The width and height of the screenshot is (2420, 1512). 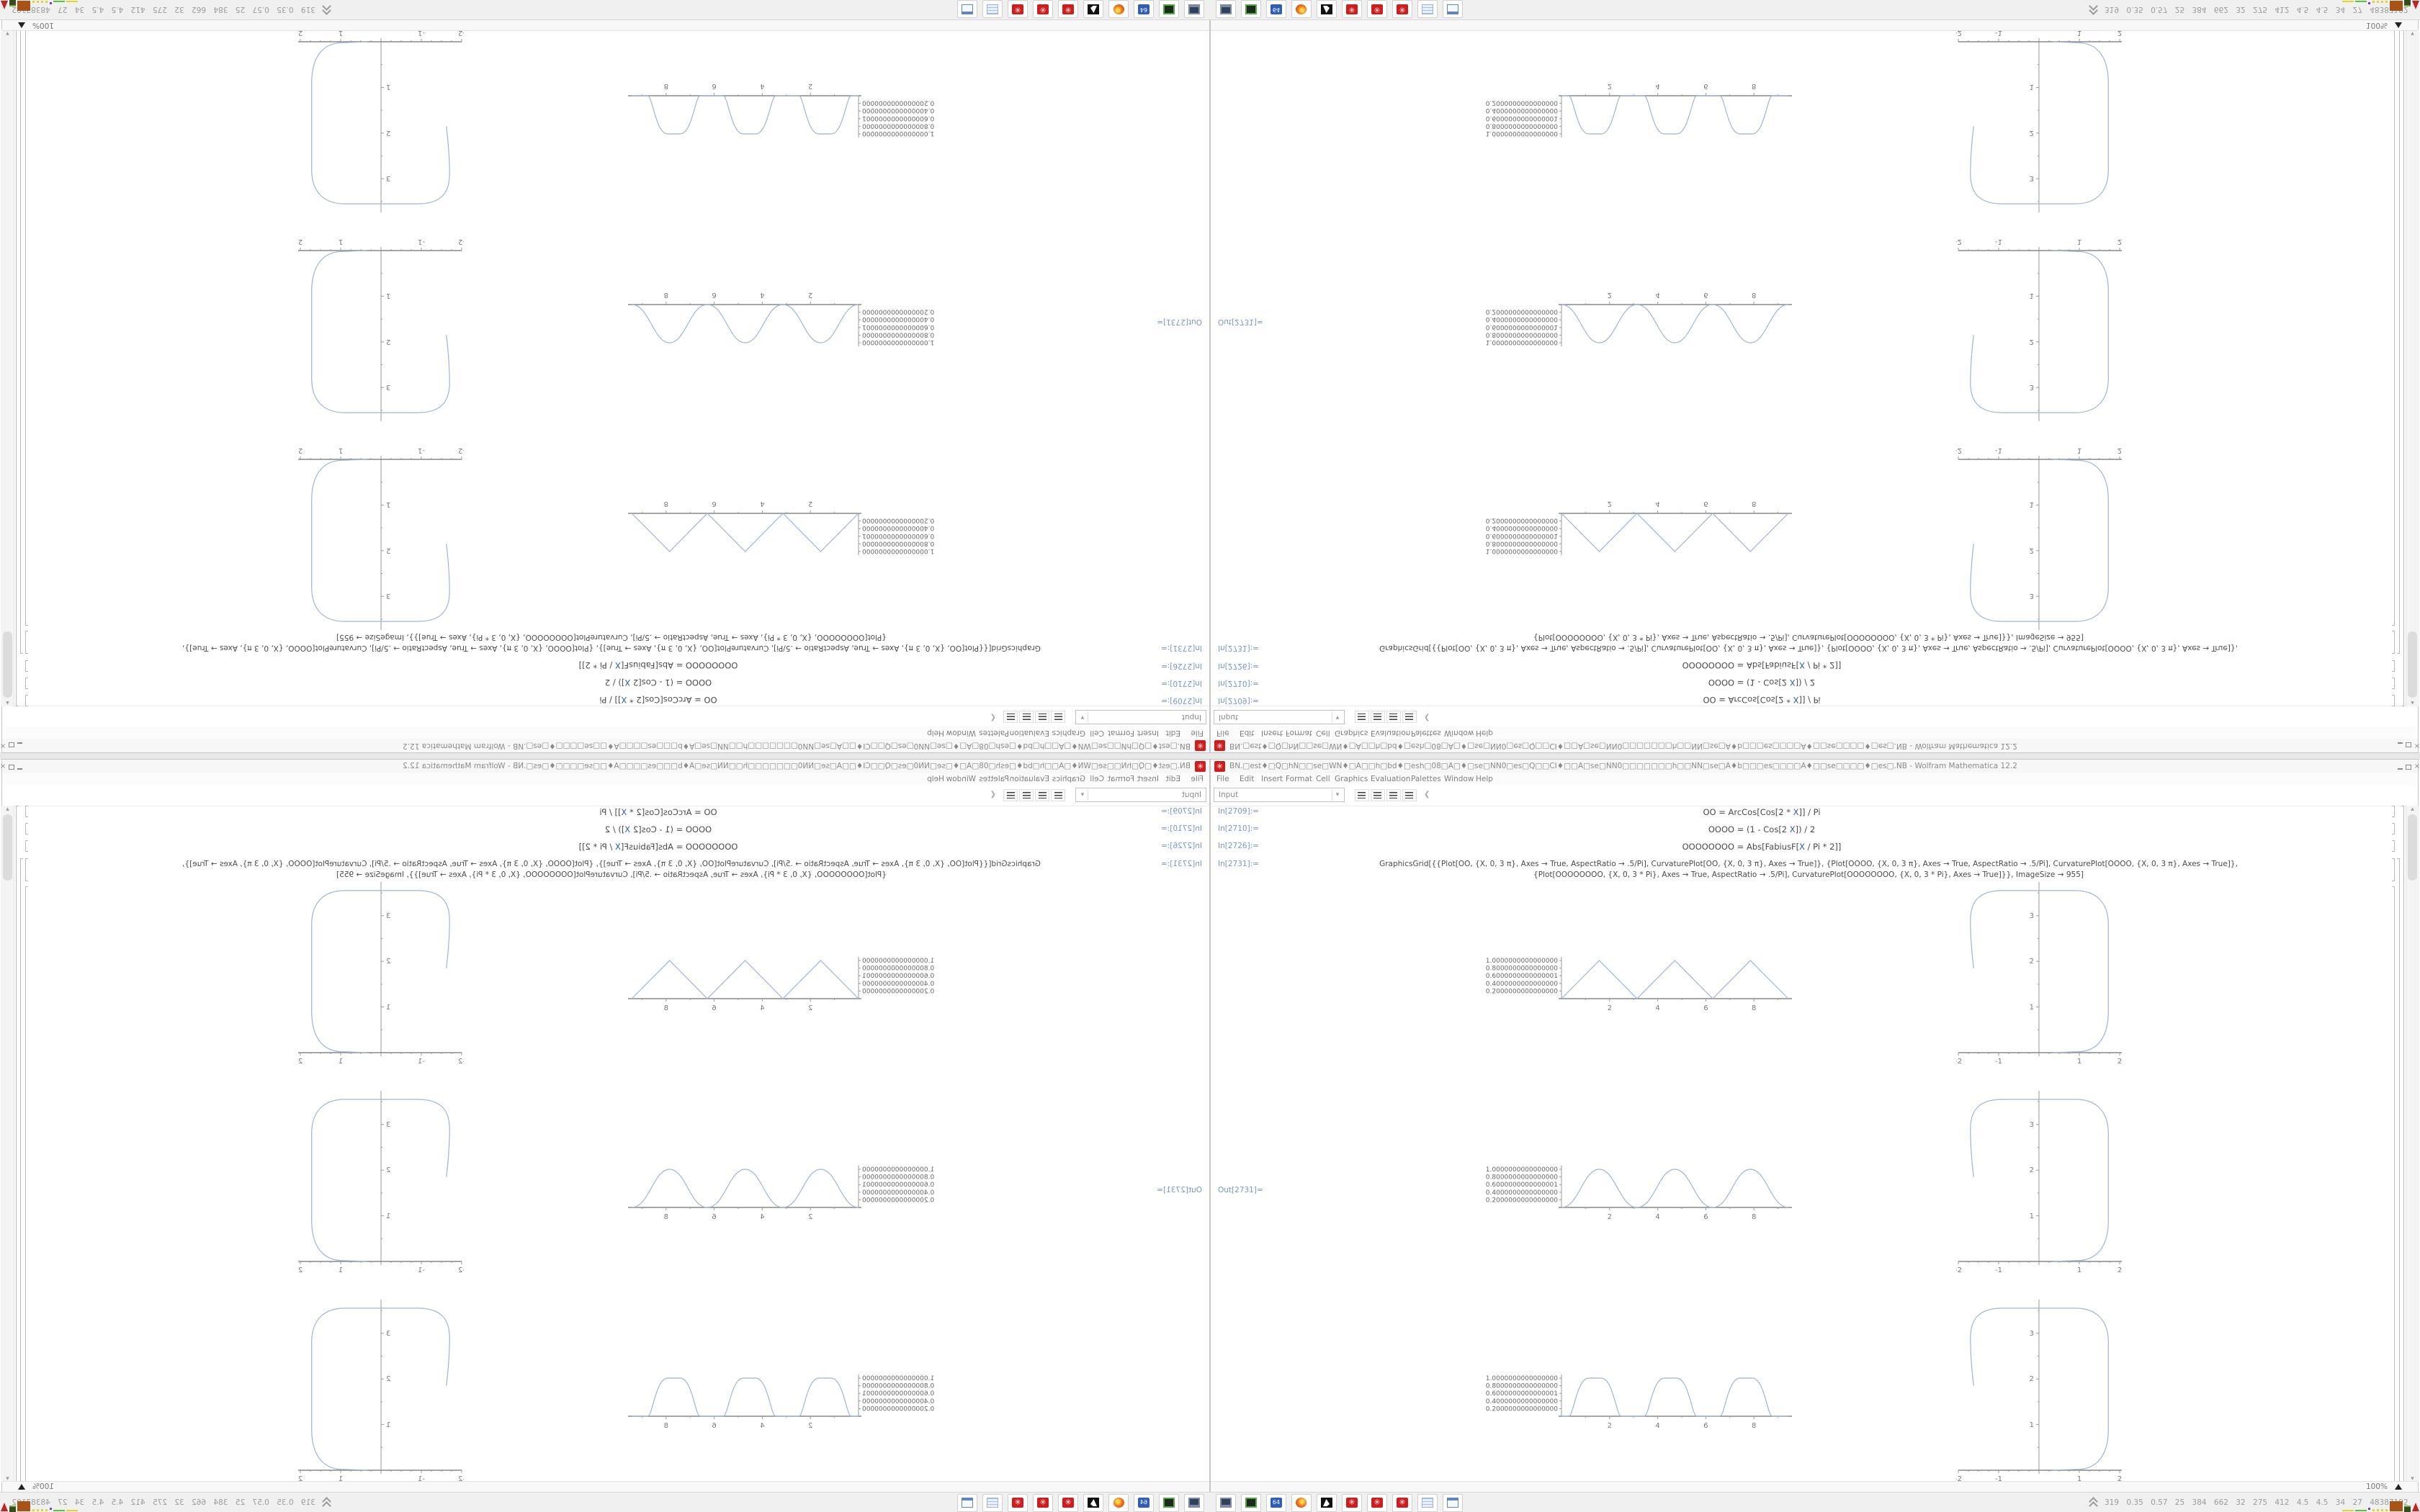 I want to click on taskbar-paint-bw, so click(x=1327, y=1503).